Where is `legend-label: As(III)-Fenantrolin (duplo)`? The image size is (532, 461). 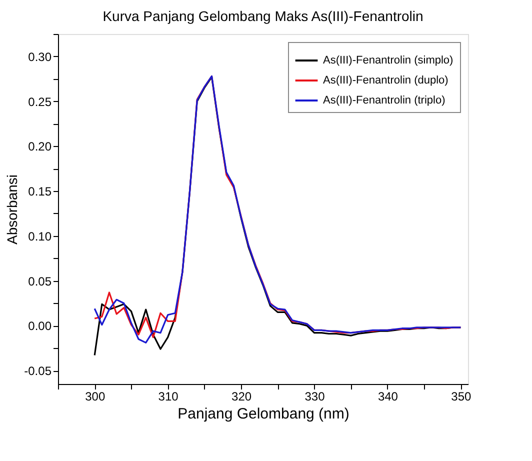 legend-label: As(III)-Fenantrolin (duplo) is located at coordinates (385, 80).